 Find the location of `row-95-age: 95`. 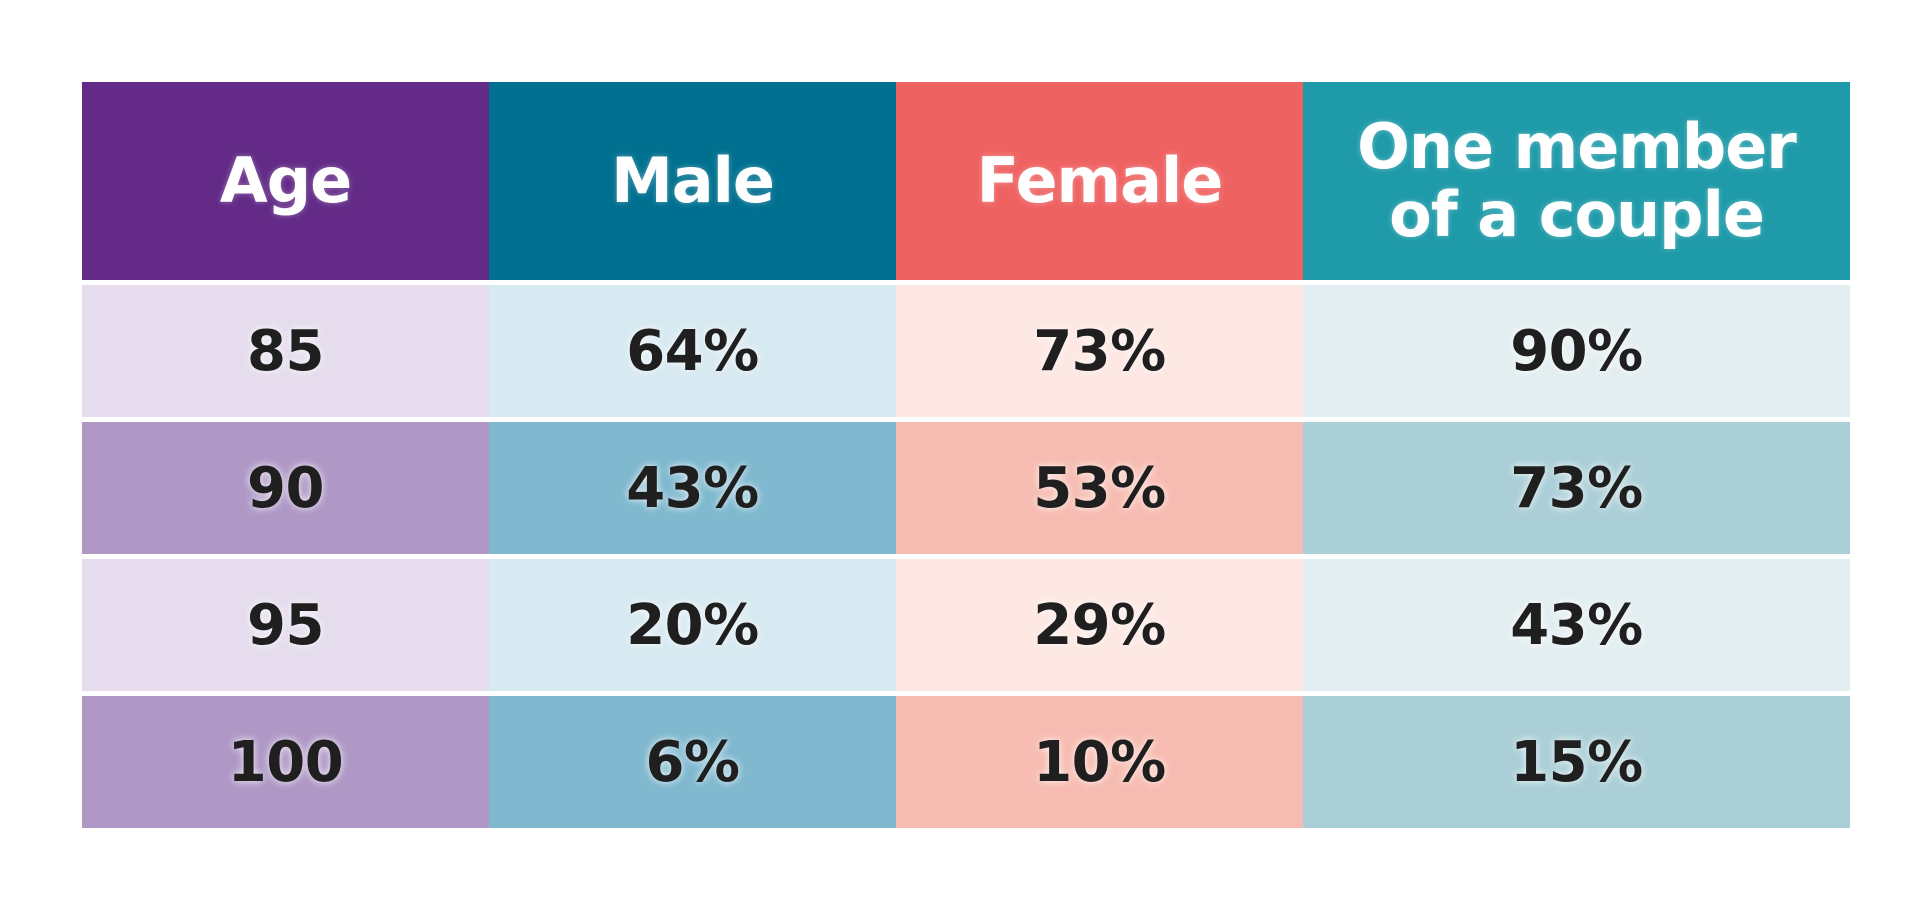

row-95-age: 95 is located at coordinates (285, 625).